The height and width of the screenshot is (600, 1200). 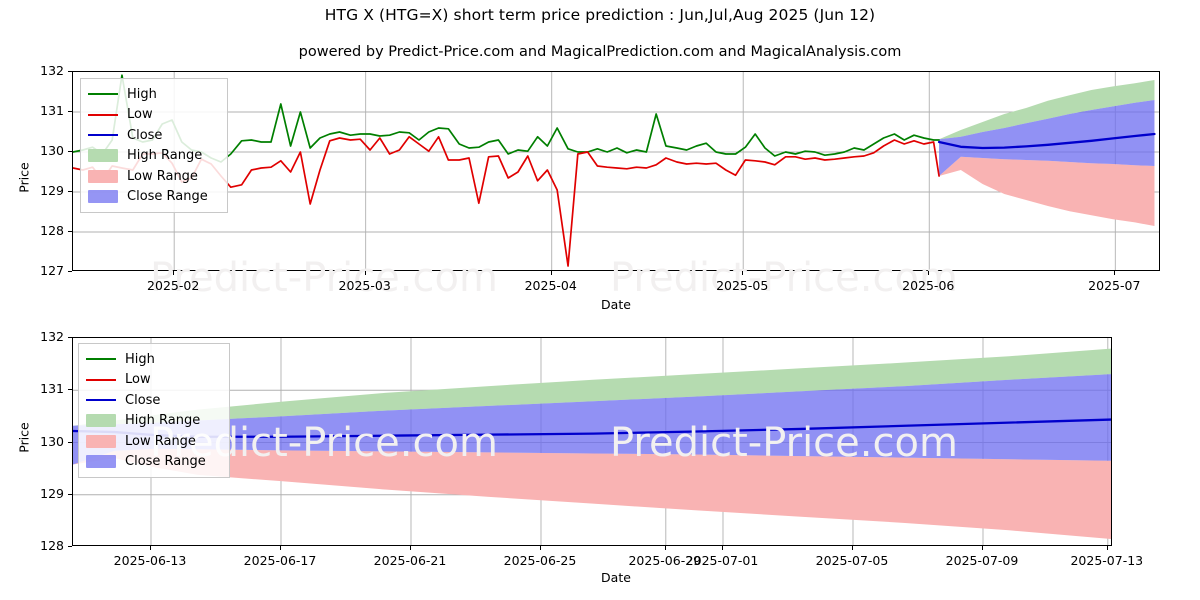 What do you see at coordinates (280, 560) in the screenshot?
I see `detail-x-tick-label: 2025-06-17` at bounding box center [280, 560].